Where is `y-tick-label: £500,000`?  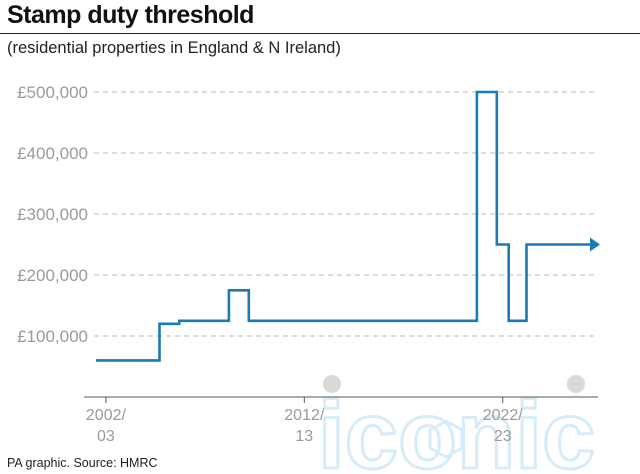 y-tick-label: £500,000 is located at coordinates (52, 92).